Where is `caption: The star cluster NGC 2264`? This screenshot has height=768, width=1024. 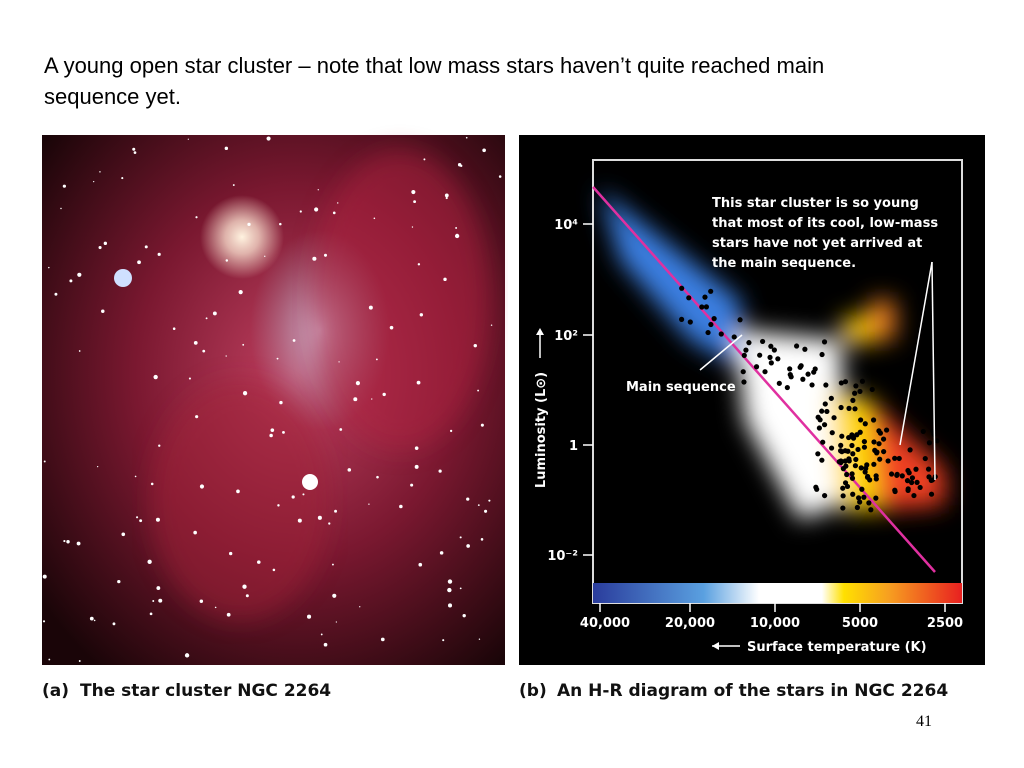
caption: The star cluster NGC 2264 is located at coordinates (205, 691).